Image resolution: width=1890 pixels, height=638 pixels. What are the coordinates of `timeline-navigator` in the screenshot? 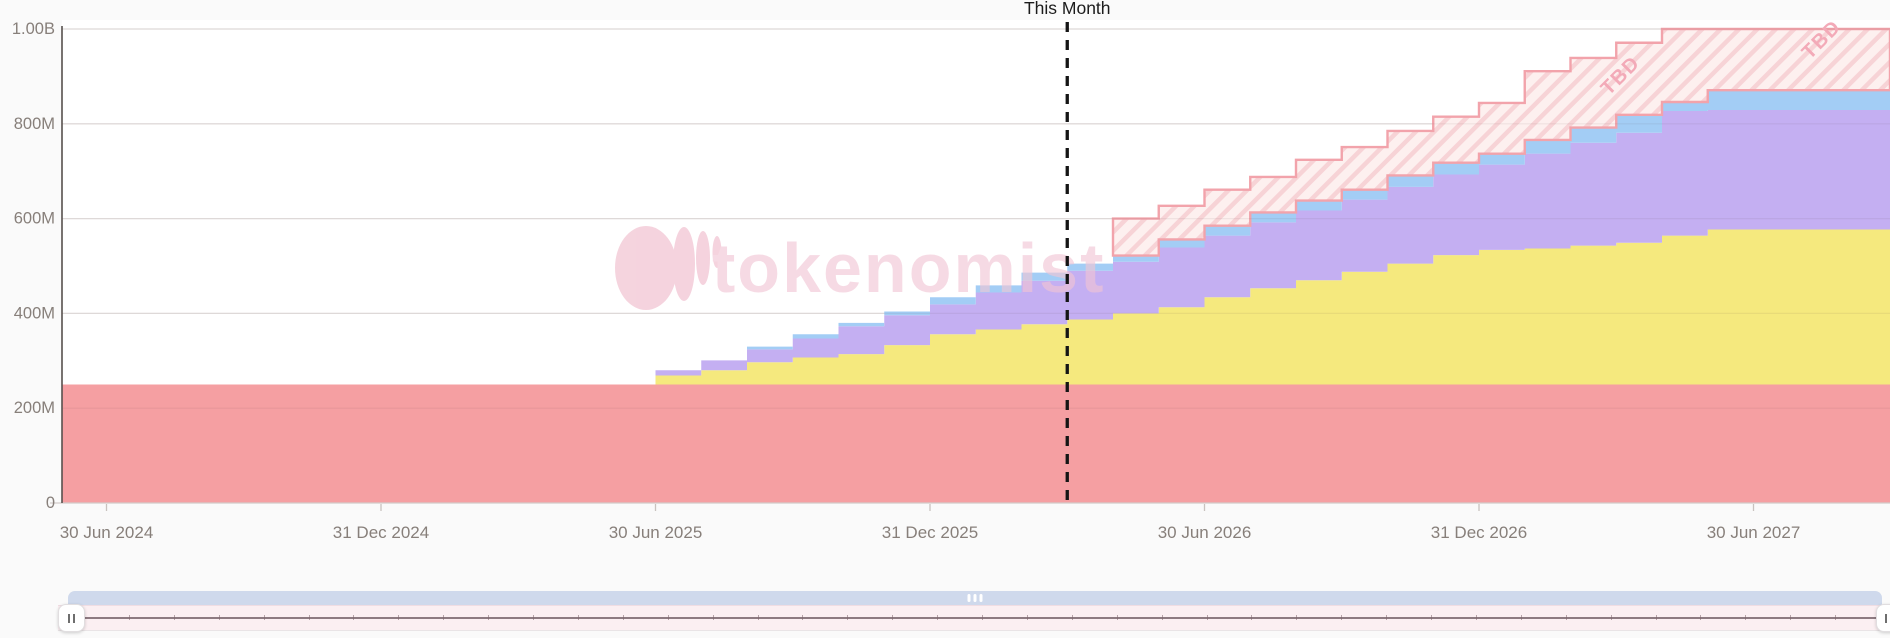 It's located at (945, 613).